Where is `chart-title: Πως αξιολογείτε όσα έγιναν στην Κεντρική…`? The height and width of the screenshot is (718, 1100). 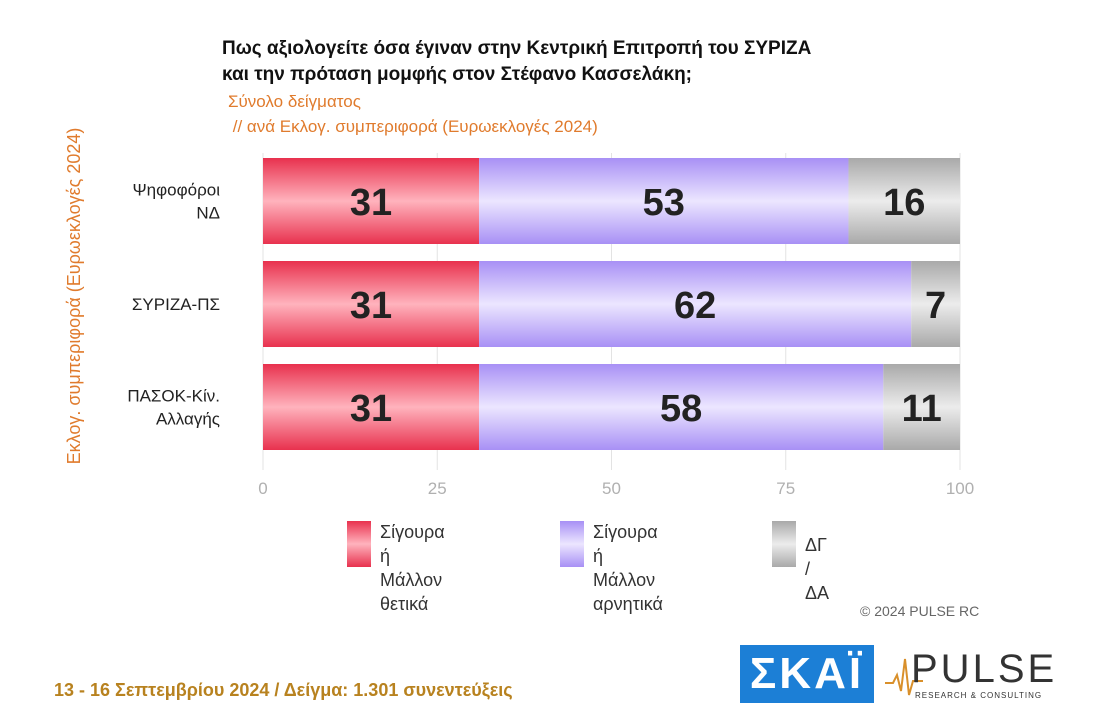
chart-title: Πως αξιολογείτε όσα έγιναν στην Κεντρική… is located at coordinates (602, 62).